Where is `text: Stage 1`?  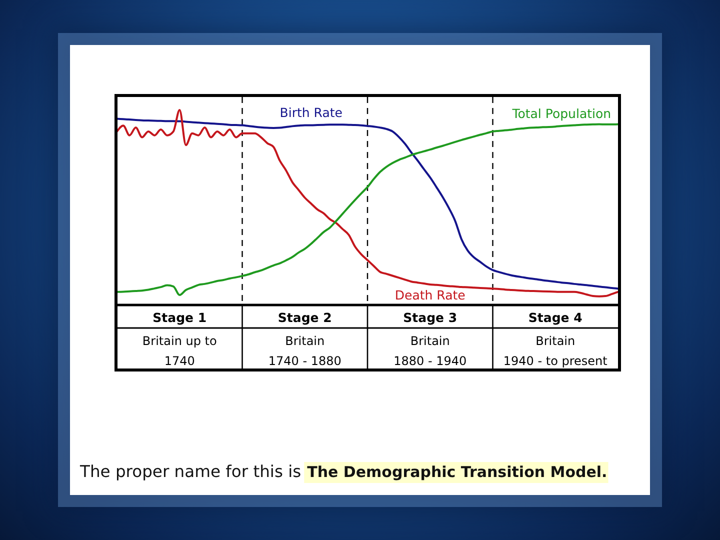
text: Stage 1 is located at coordinates (179, 317).